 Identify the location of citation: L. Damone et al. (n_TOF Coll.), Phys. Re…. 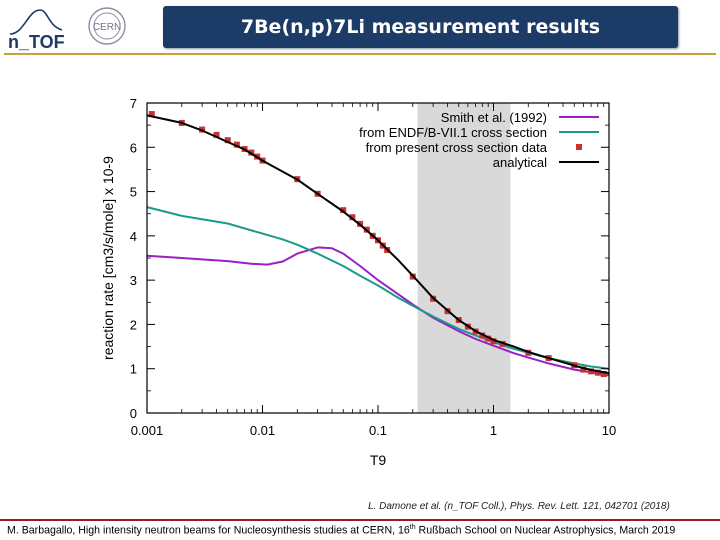
(519, 506).